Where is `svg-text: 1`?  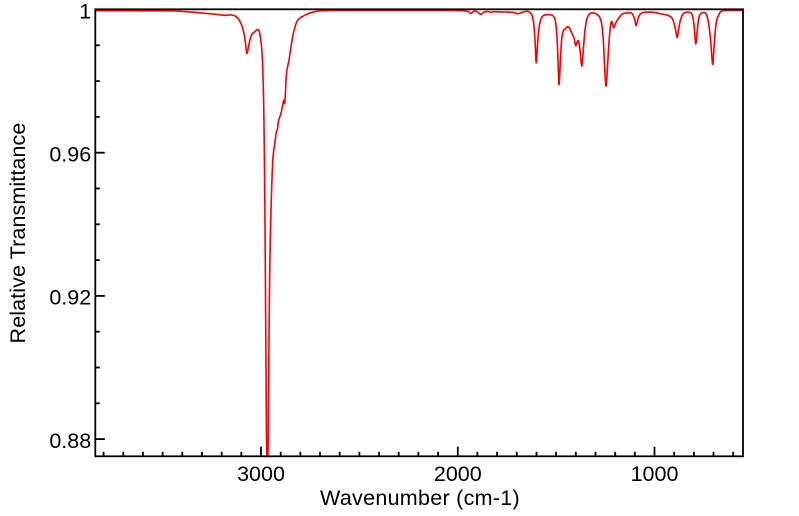 svg-text: 1 is located at coordinates (85, 11).